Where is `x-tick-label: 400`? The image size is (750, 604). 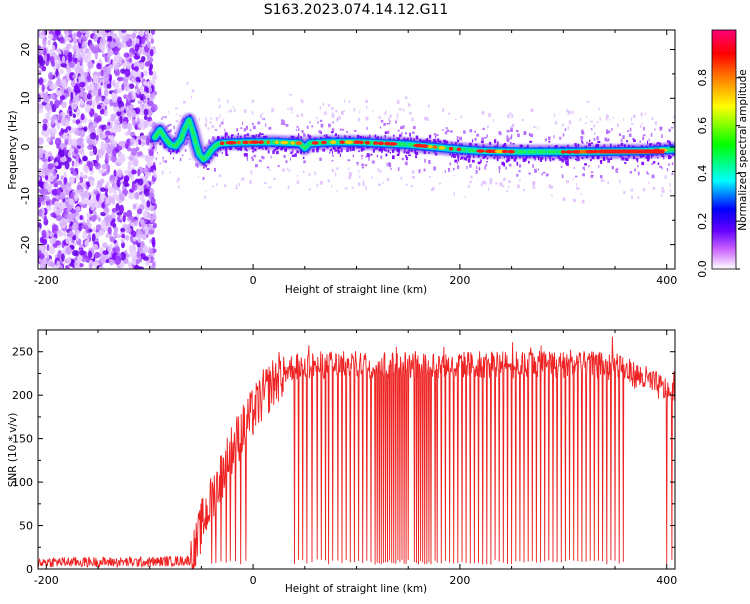 x-tick-label: 400 is located at coordinates (666, 580).